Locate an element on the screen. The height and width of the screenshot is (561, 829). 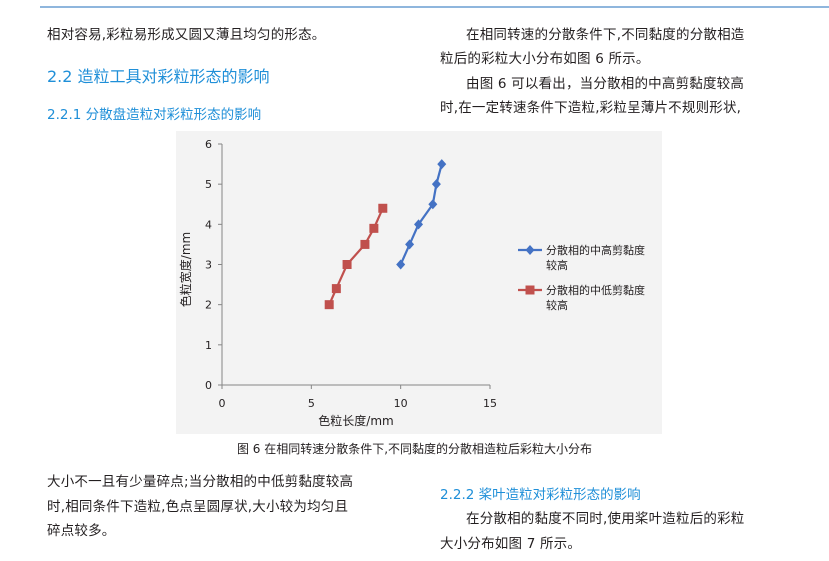
top-rule is located at coordinates (434, 7).